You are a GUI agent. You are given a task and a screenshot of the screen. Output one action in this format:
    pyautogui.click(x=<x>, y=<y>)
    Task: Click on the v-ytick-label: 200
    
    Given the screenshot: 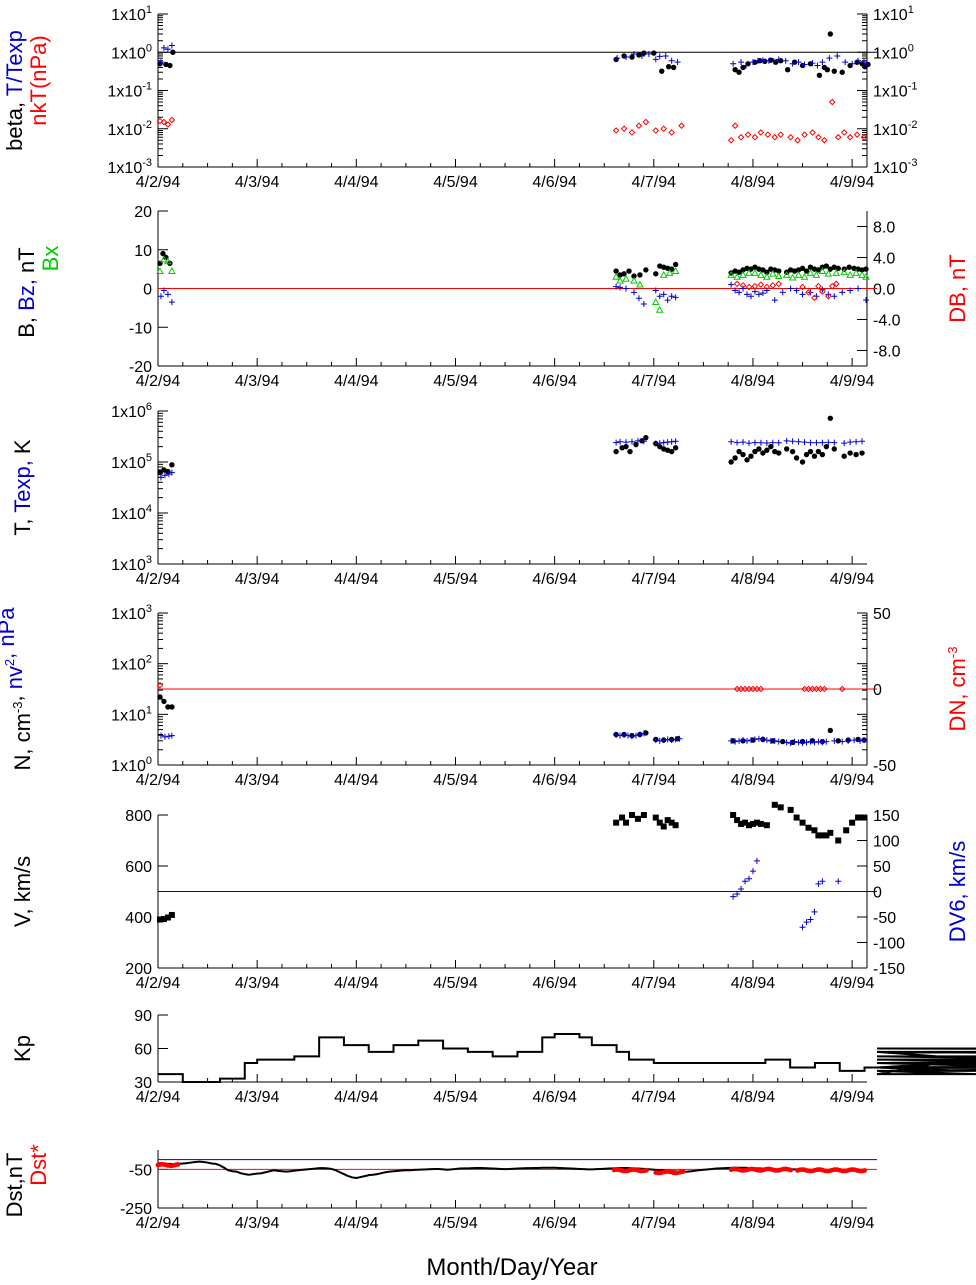 What is the action you would take?
    pyautogui.click(x=138, y=969)
    